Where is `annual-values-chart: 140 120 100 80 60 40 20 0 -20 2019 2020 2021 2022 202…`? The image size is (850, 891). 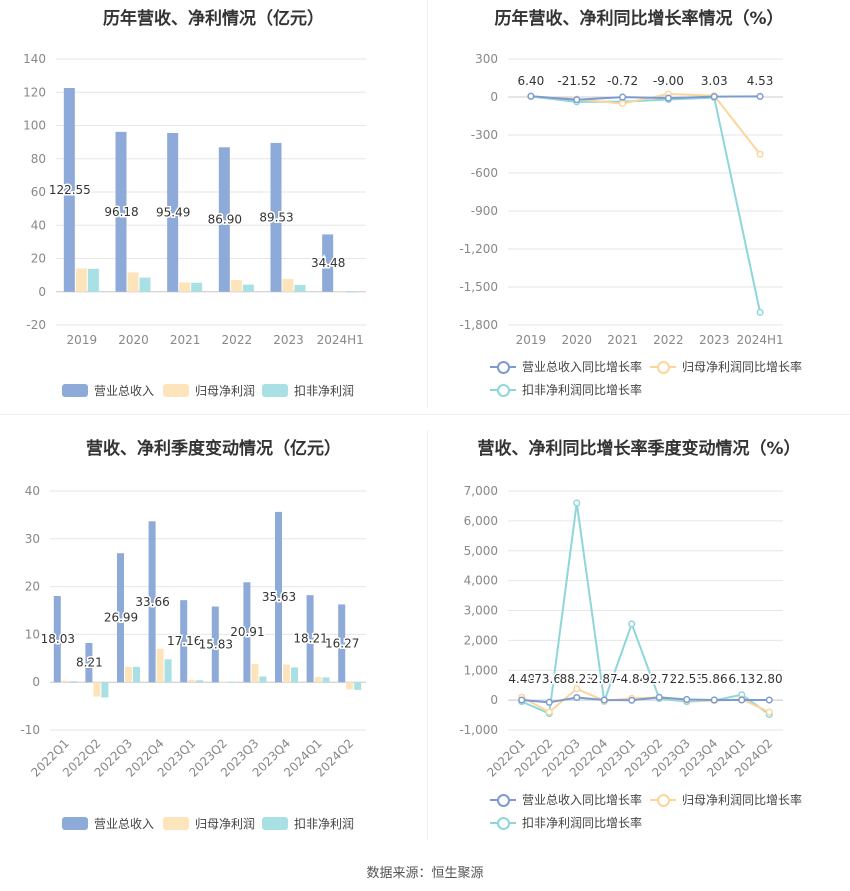
annual-values-chart: 140 120 100 80 60 40 20 0 -20 2019 2020 2021 2022 202… is located at coordinates (194, 199).